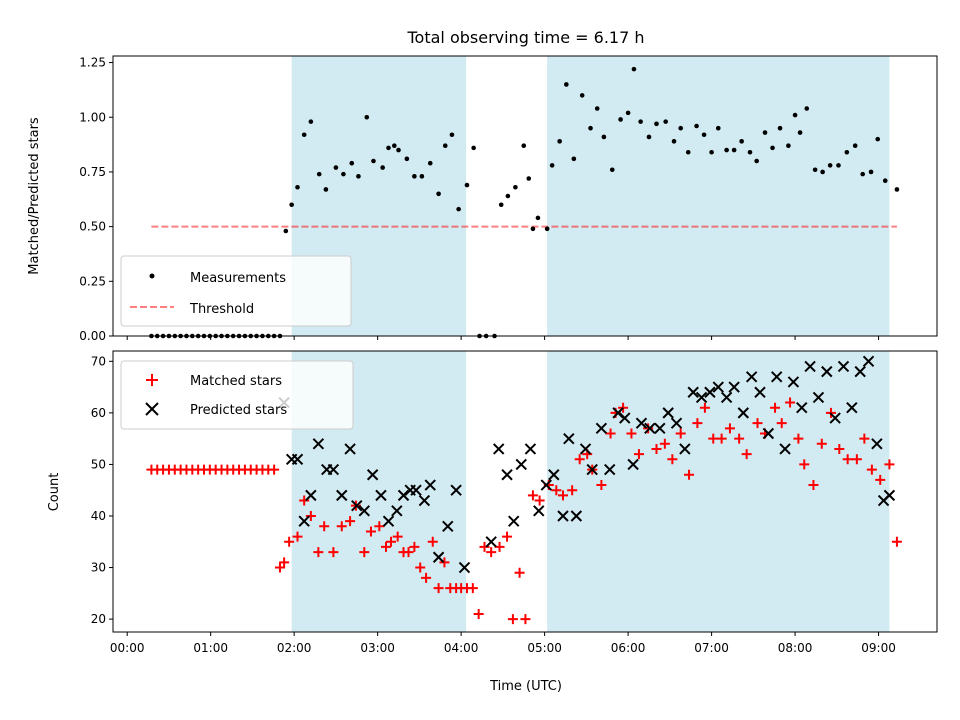  I want to click on legend-measurements-label: Measurements, so click(238, 278).